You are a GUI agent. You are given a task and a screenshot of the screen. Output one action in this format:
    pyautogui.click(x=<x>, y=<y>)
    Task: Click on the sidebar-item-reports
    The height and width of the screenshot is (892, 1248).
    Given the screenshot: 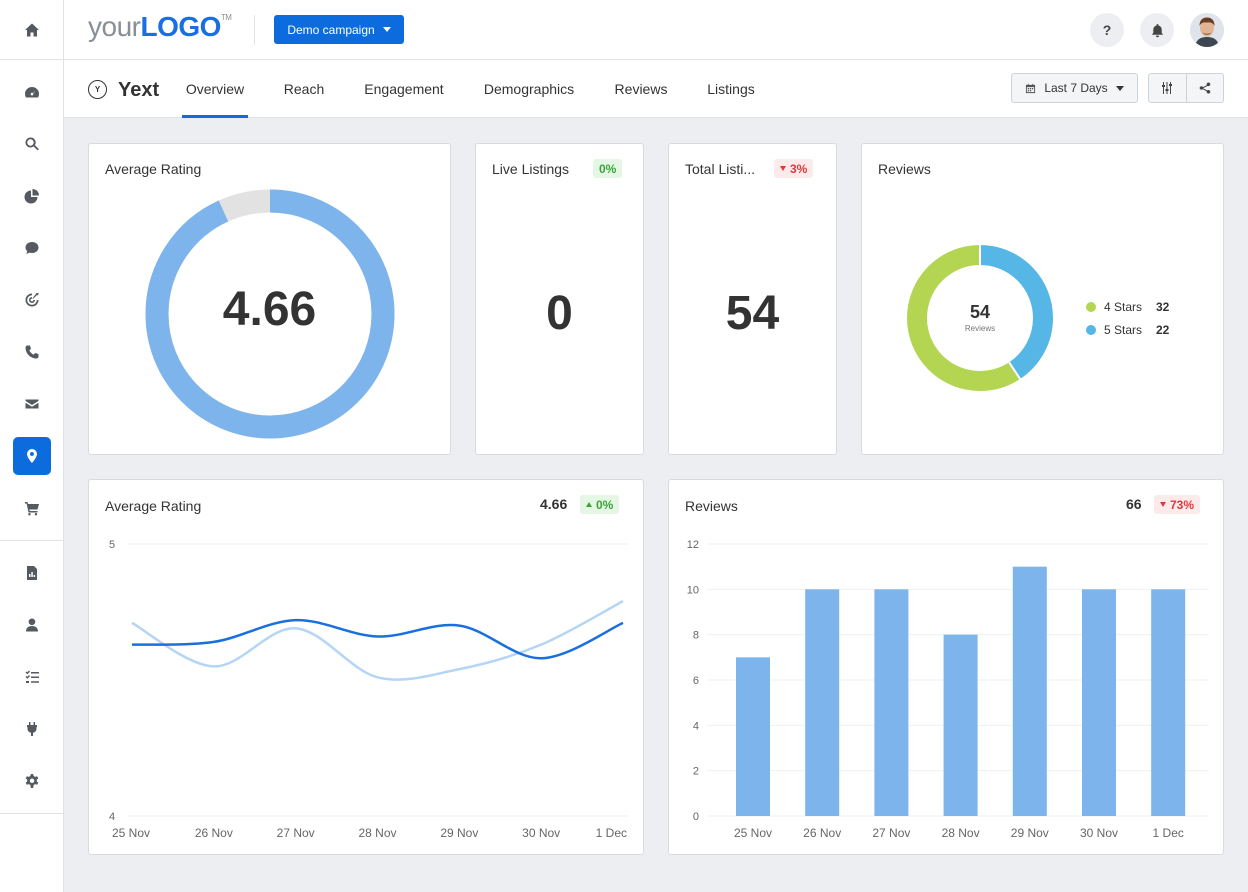 What is the action you would take?
    pyautogui.click(x=32, y=573)
    